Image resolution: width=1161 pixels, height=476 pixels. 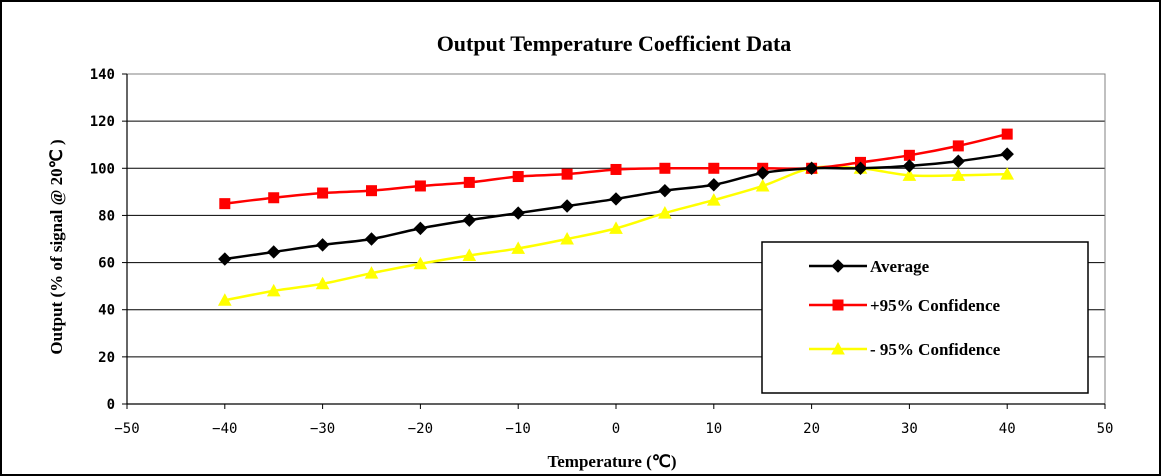 I want to click on y-tick-label: 100, so click(x=102, y=169).